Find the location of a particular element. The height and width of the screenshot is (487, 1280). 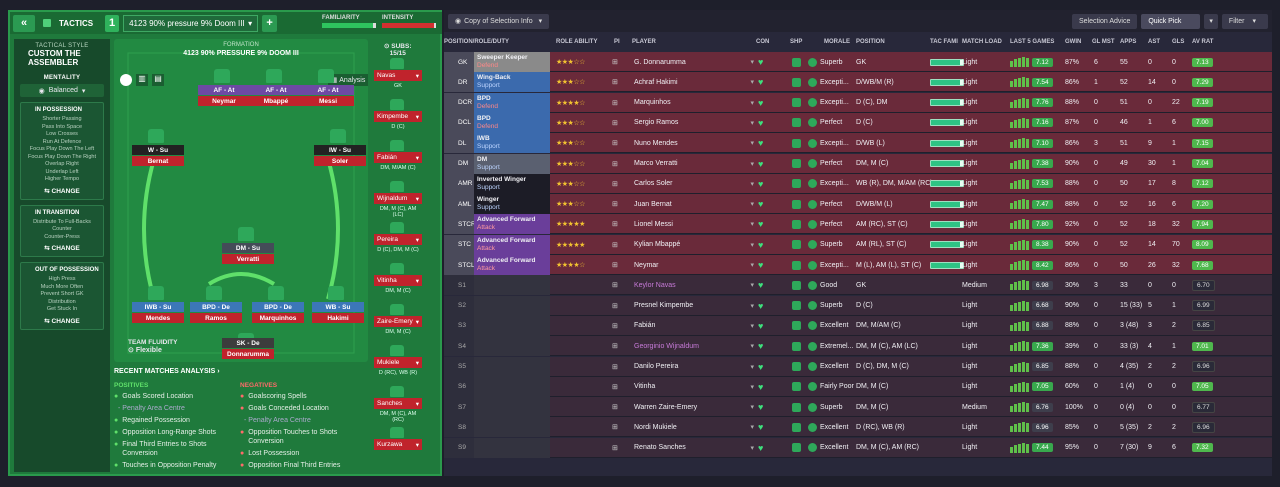

sub-player: Vitinha ▾ DM, M (C) is located at coordinates (398, 284).